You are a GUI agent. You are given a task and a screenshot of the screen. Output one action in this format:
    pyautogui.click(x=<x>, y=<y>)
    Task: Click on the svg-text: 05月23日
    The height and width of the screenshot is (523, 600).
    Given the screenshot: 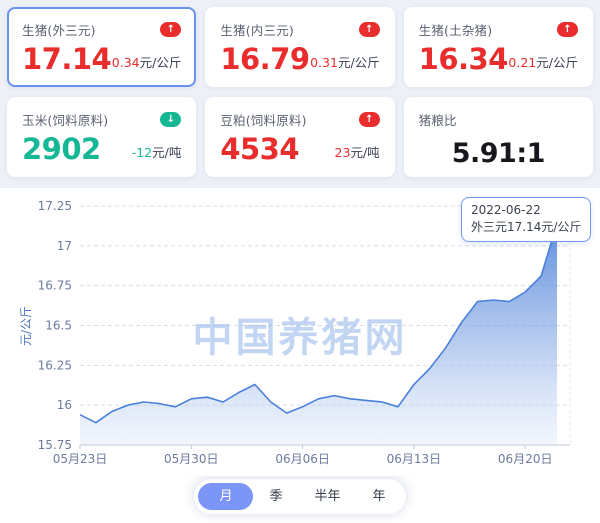 What is the action you would take?
    pyautogui.click(x=80, y=459)
    